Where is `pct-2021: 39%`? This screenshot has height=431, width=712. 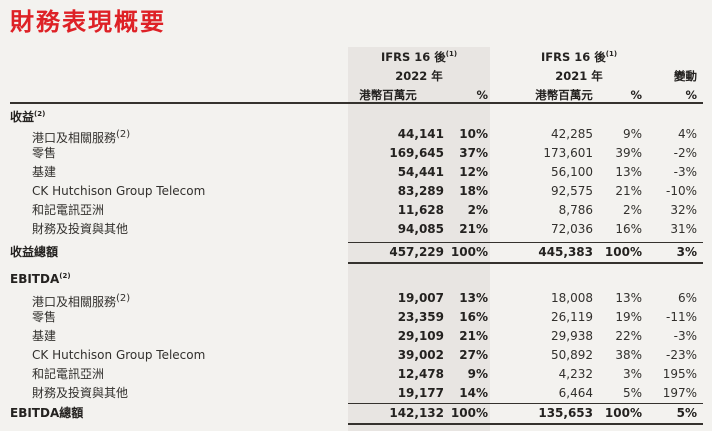 pct-2021: 39% is located at coordinates (628, 153).